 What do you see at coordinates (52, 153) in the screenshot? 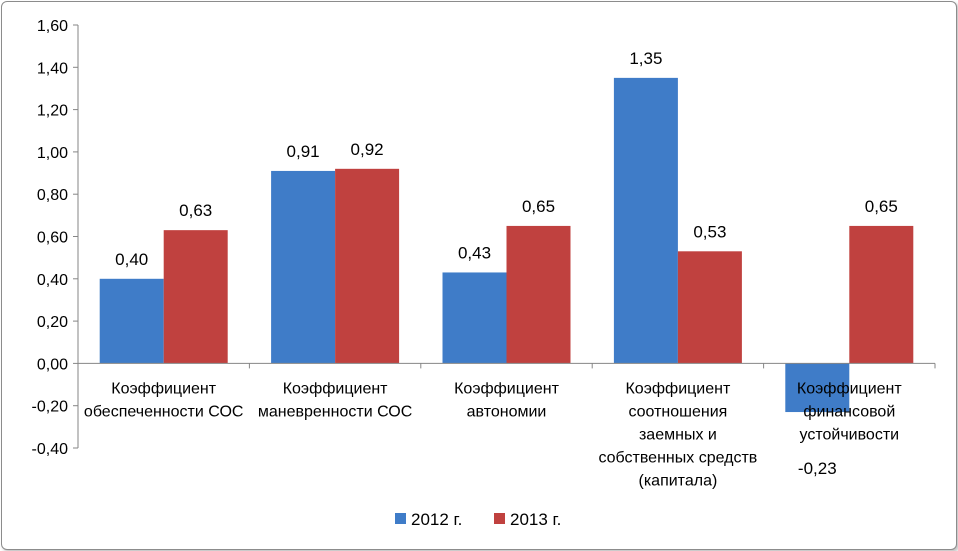
I see `y-tick-label: 1,00` at bounding box center [52, 153].